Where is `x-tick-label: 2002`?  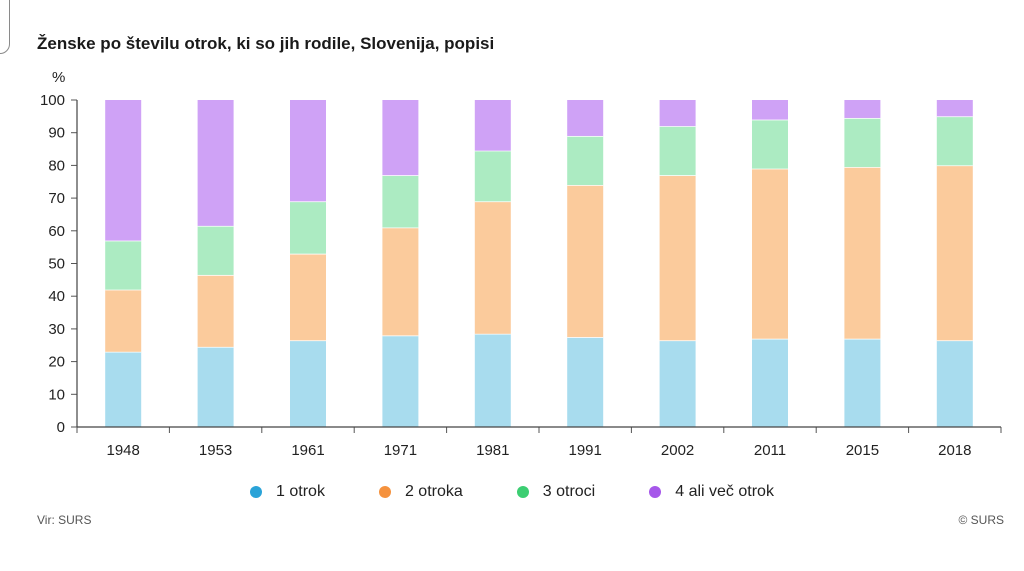
x-tick-label: 2002 is located at coordinates (677, 450).